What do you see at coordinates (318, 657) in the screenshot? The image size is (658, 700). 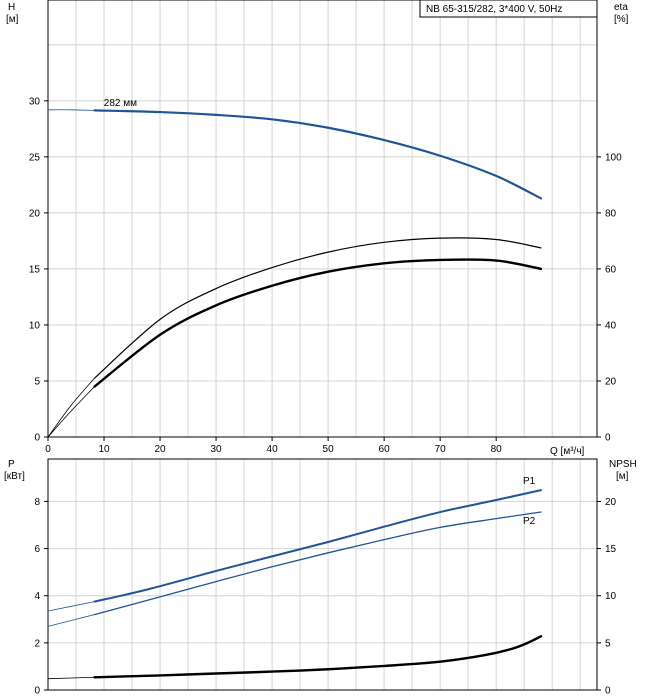 I see `series-line-npsh` at bounding box center [318, 657].